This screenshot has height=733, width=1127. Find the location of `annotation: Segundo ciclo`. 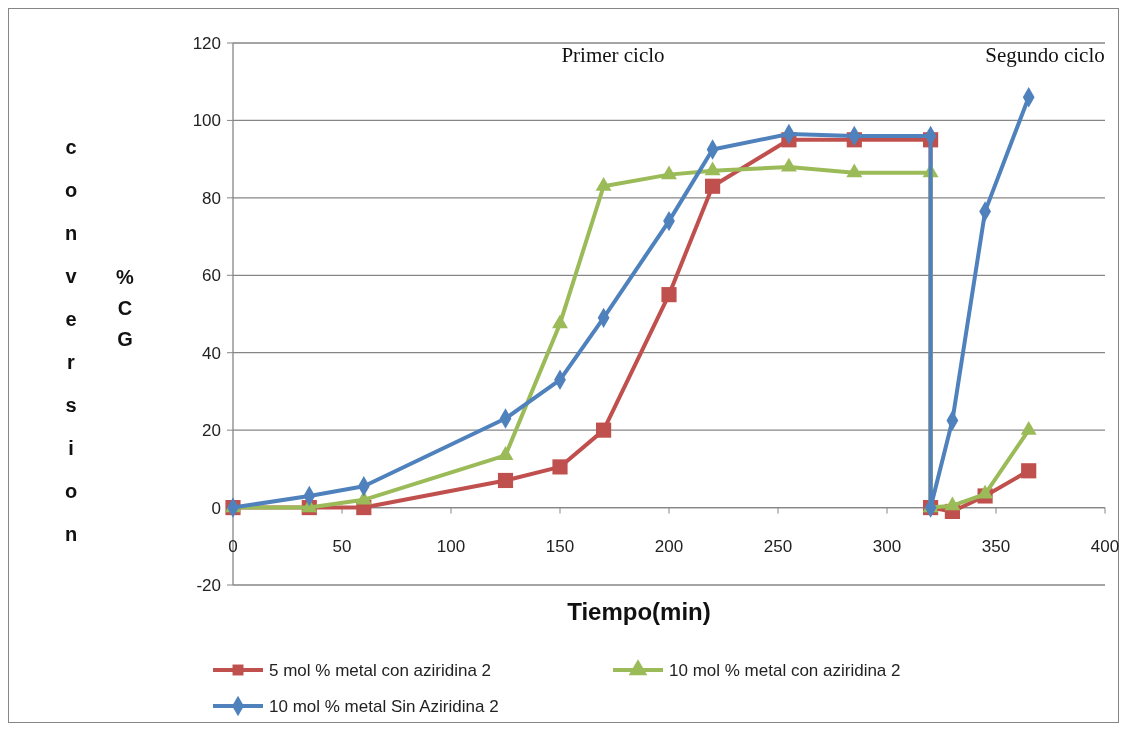

annotation: Segundo ciclo is located at coordinates (1045, 55).